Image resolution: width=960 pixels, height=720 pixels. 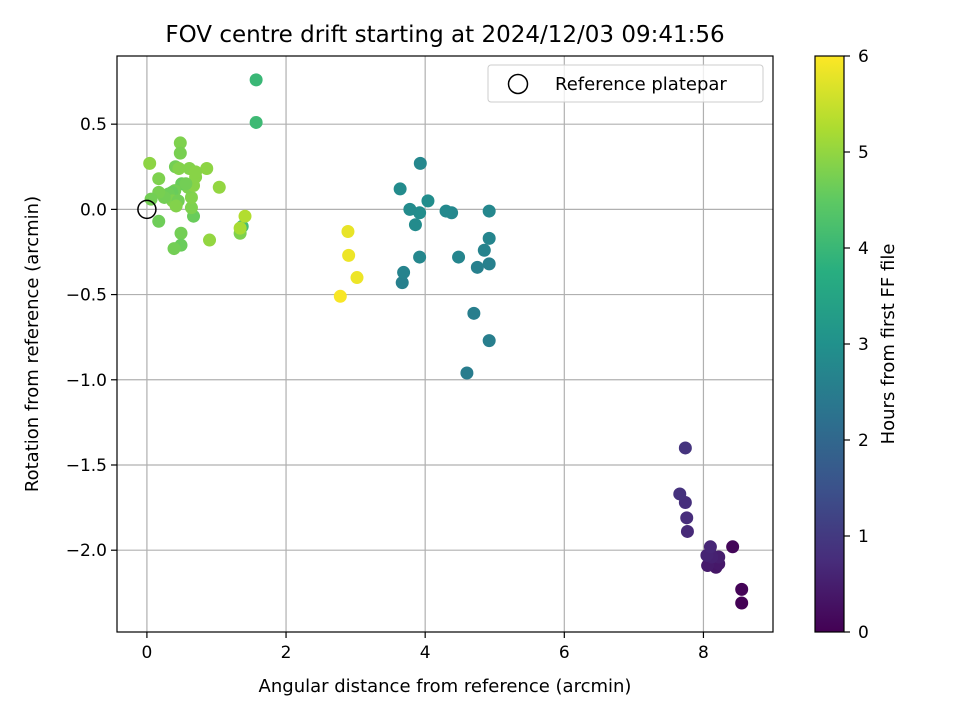 What do you see at coordinates (564, 653) in the screenshot?
I see `x-tick-label: 6` at bounding box center [564, 653].